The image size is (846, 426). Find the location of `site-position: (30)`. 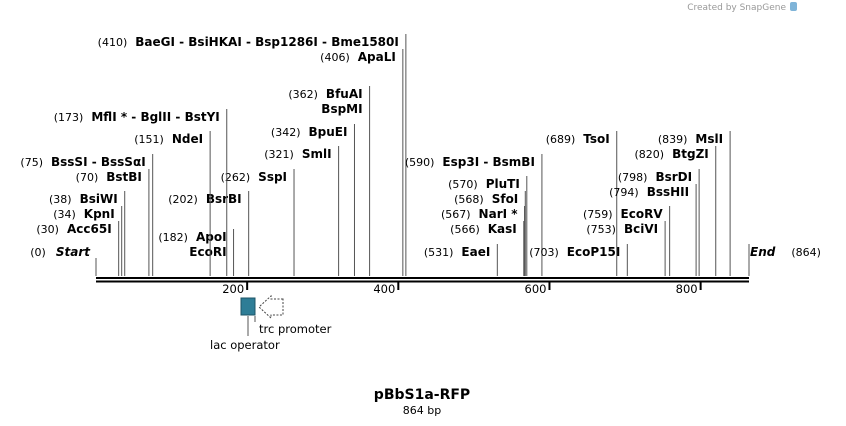

site-position: (30) is located at coordinates (47, 229).